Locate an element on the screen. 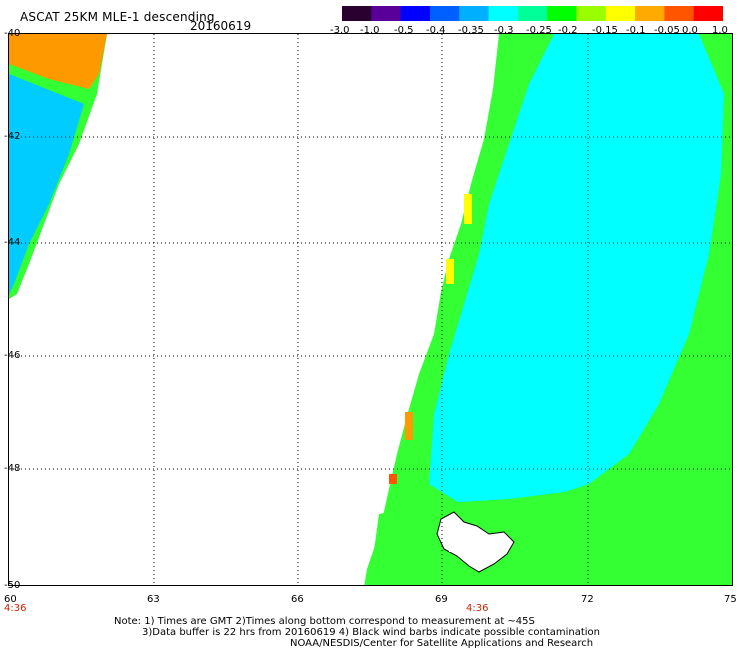 The height and width of the screenshot is (650, 740). lon-label: 60 is located at coordinates (10, 599).